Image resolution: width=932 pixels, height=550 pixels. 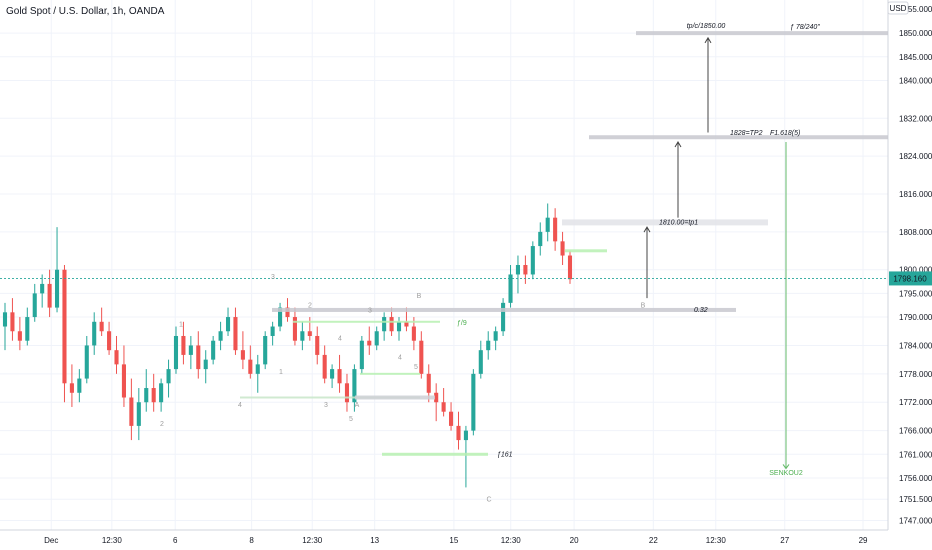 What do you see at coordinates (898, 8) in the screenshot?
I see `currency-badge` at bounding box center [898, 8].